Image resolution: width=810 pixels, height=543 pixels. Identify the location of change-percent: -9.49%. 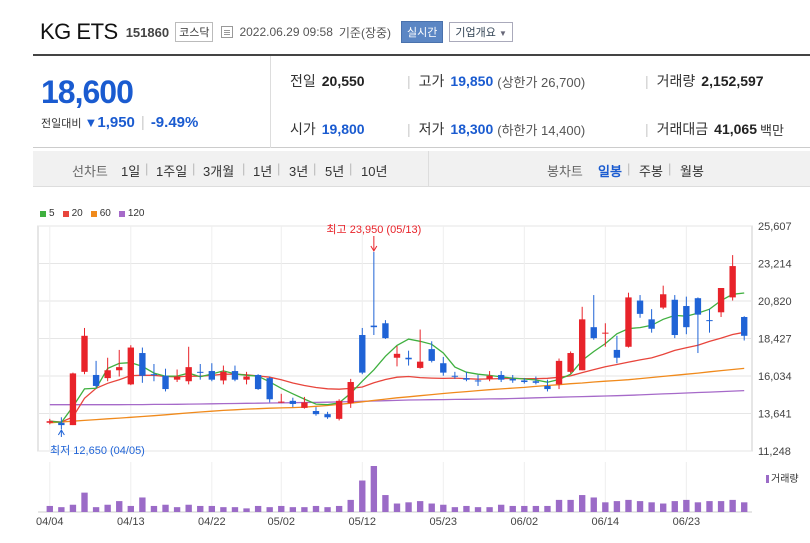
(174, 122).